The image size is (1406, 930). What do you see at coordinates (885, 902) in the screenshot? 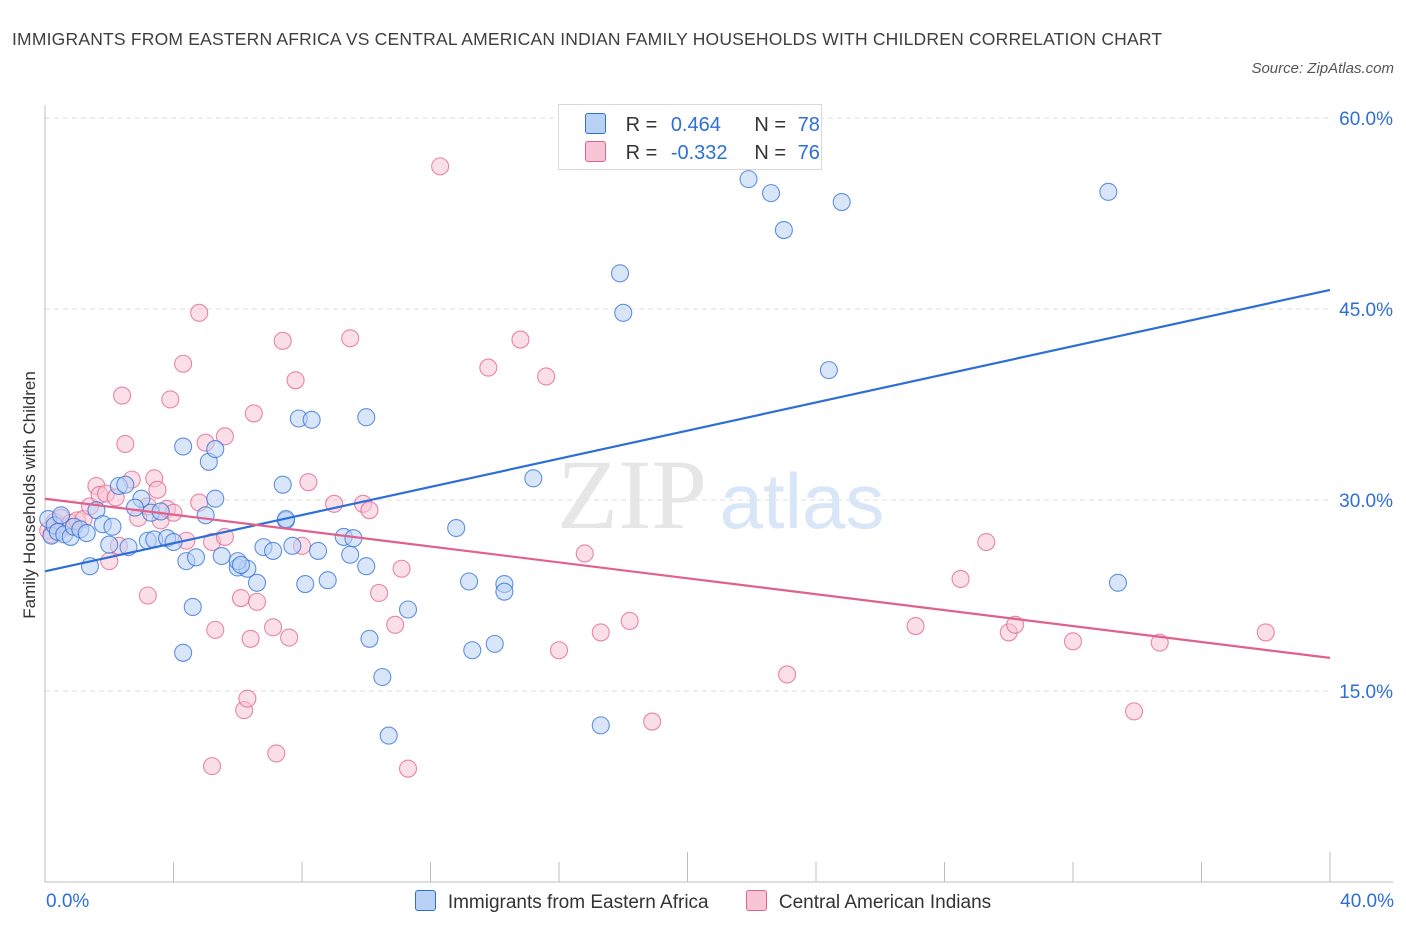
I see `legend-label: Central American Indians` at bounding box center [885, 902].